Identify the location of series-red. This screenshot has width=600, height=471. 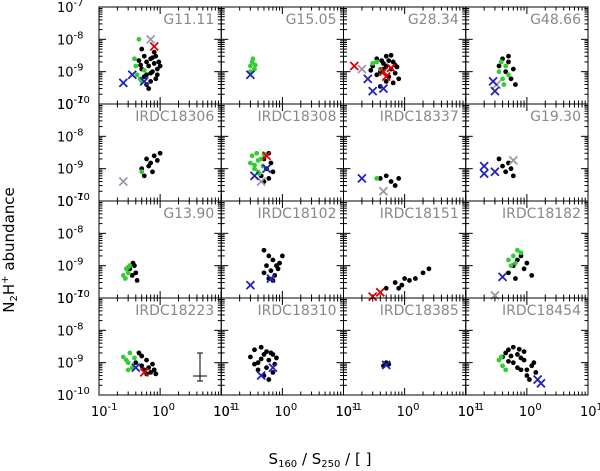
(372, 71).